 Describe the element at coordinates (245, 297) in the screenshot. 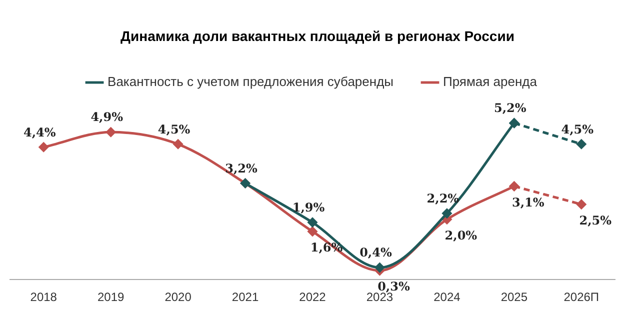

I see `x-tick-label: 2021` at that location.